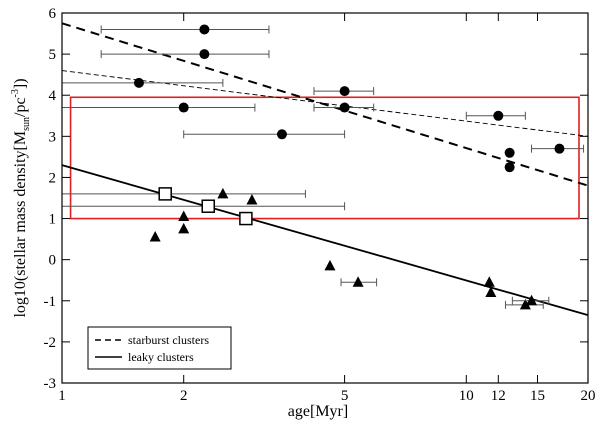 This screenshot has height=425, width=600. Describe the element at coordinates (53, 178) in the screenshot. I see `y-tick-label: 2` at that location.